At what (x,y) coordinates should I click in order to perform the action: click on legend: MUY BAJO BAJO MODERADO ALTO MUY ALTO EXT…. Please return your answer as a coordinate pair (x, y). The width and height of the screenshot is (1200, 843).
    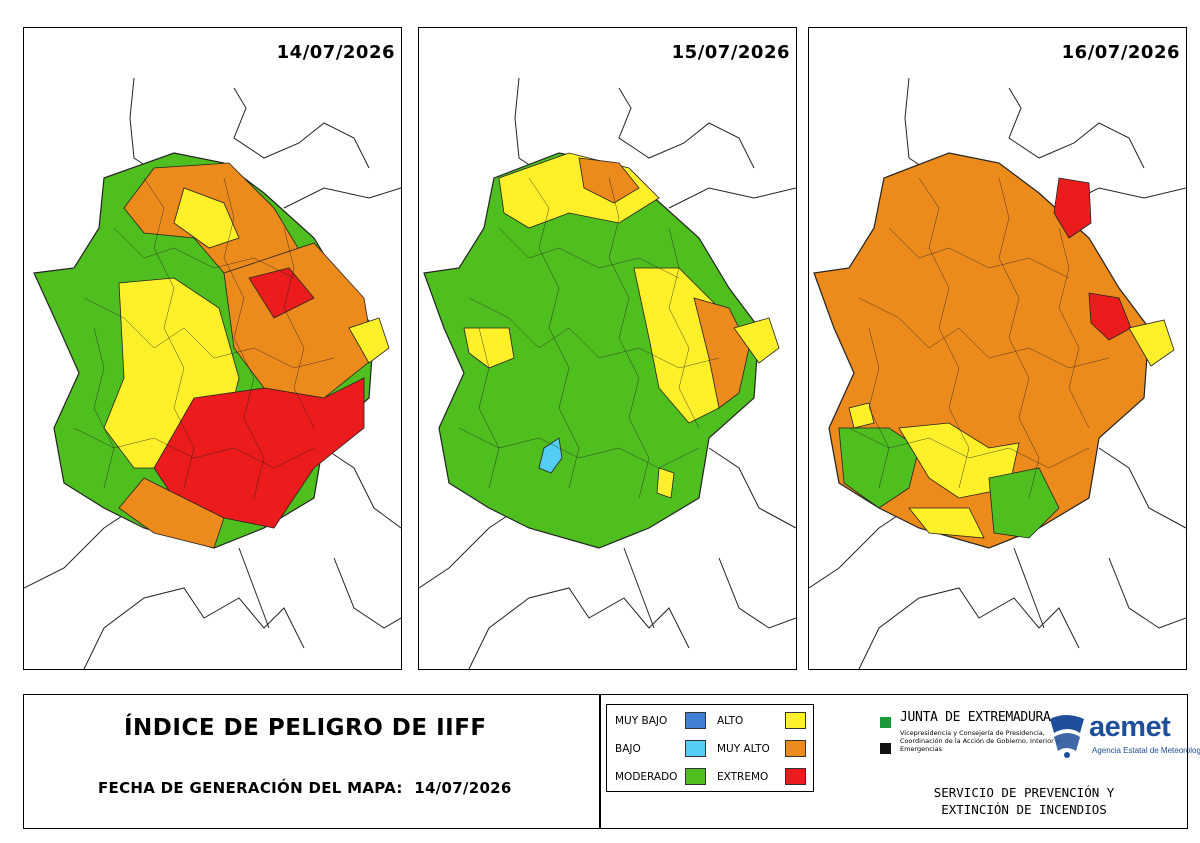
    Looking at the image, I should click on (710, 748).